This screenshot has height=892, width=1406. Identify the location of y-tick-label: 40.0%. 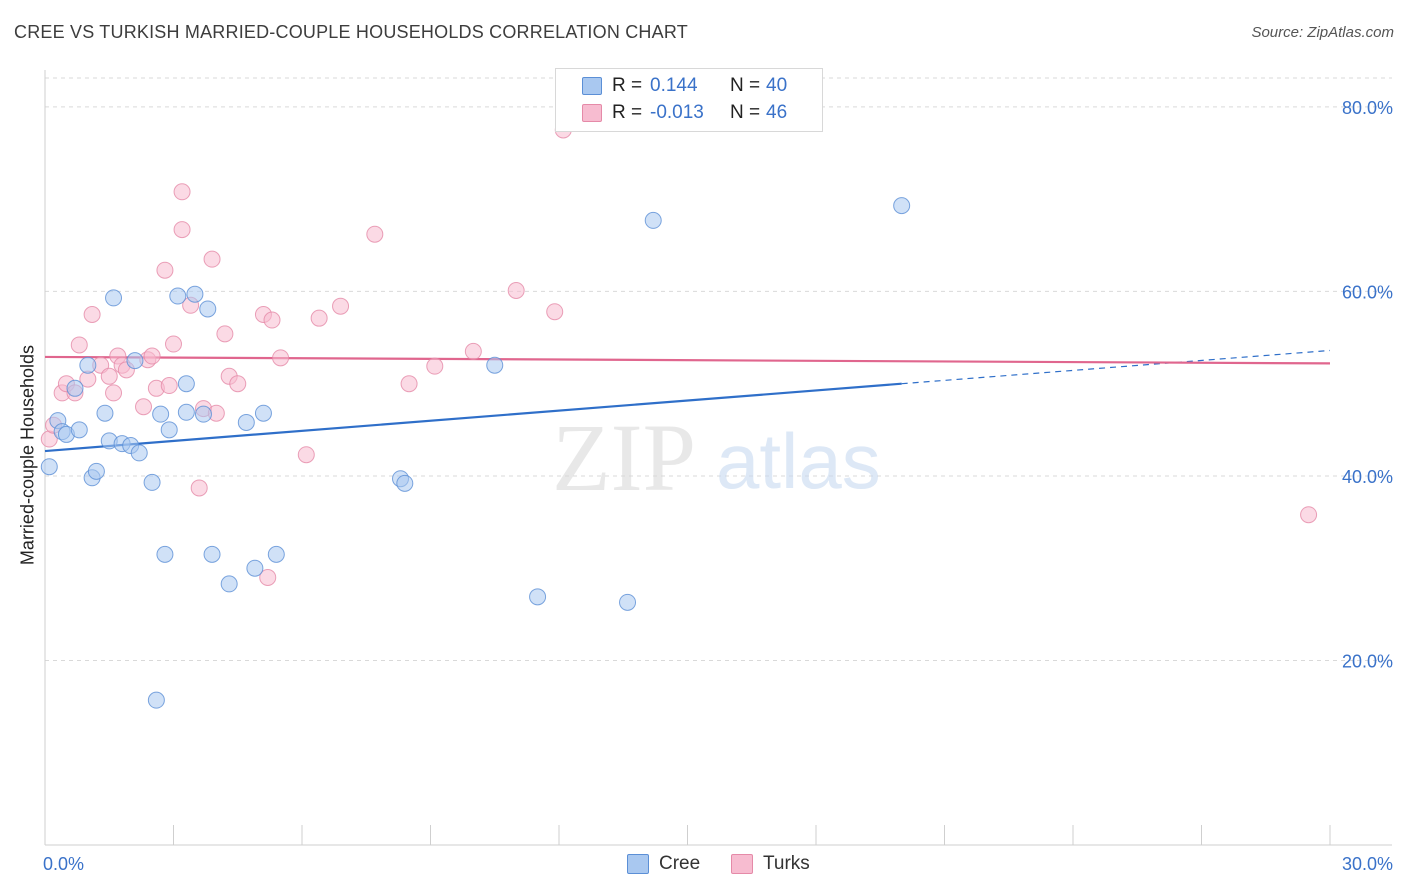
(1367, 477).